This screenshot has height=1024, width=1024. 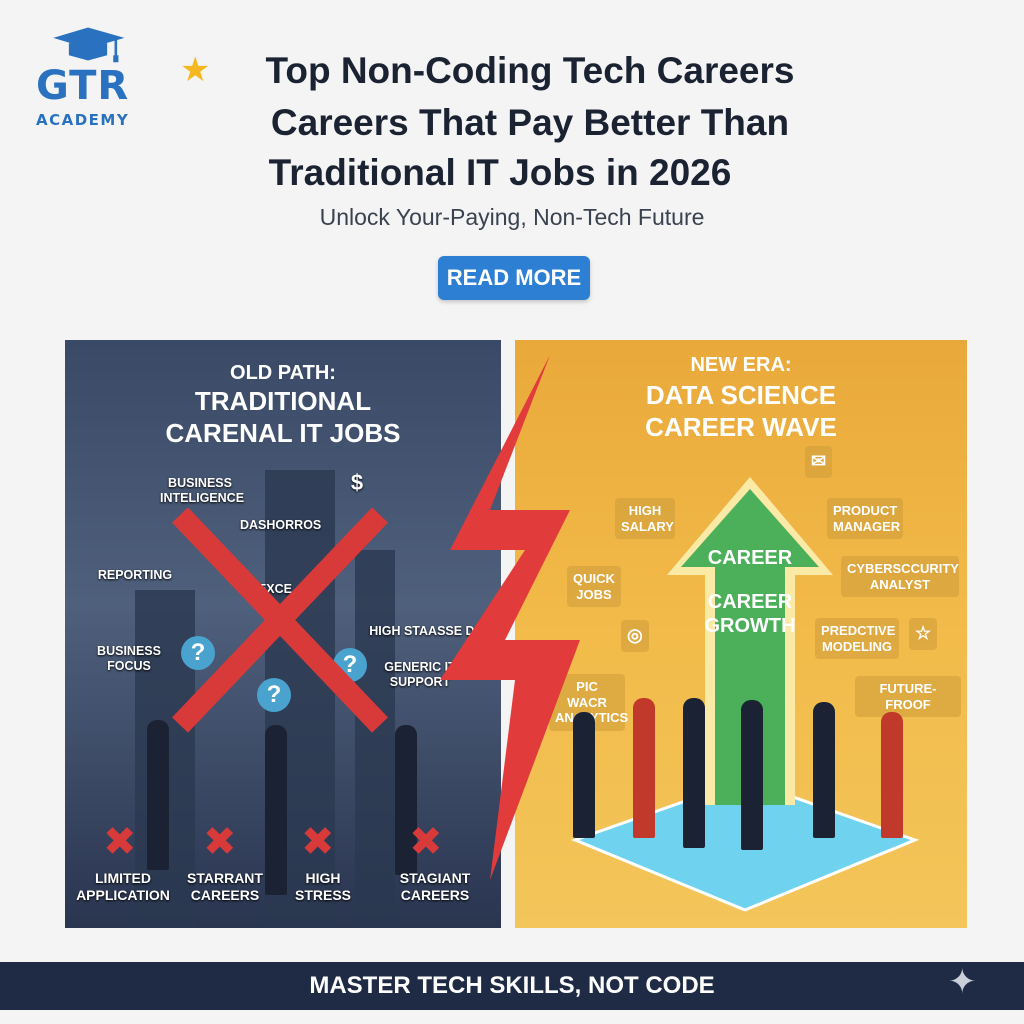 What do you see at coordinates (280, 620) in the screenshot?
I see `red-x-cross-icon` at bounding box center [280, 620].